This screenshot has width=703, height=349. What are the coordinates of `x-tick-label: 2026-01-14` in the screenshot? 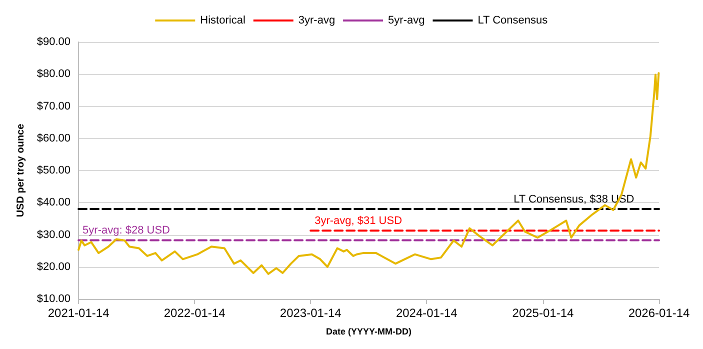 It's located at (659, 313).